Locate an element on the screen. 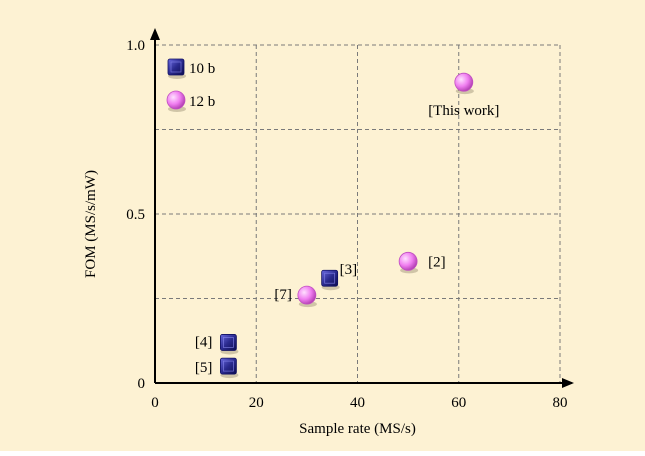  y-tick-label: 0 is located at coordinates (142, 384).